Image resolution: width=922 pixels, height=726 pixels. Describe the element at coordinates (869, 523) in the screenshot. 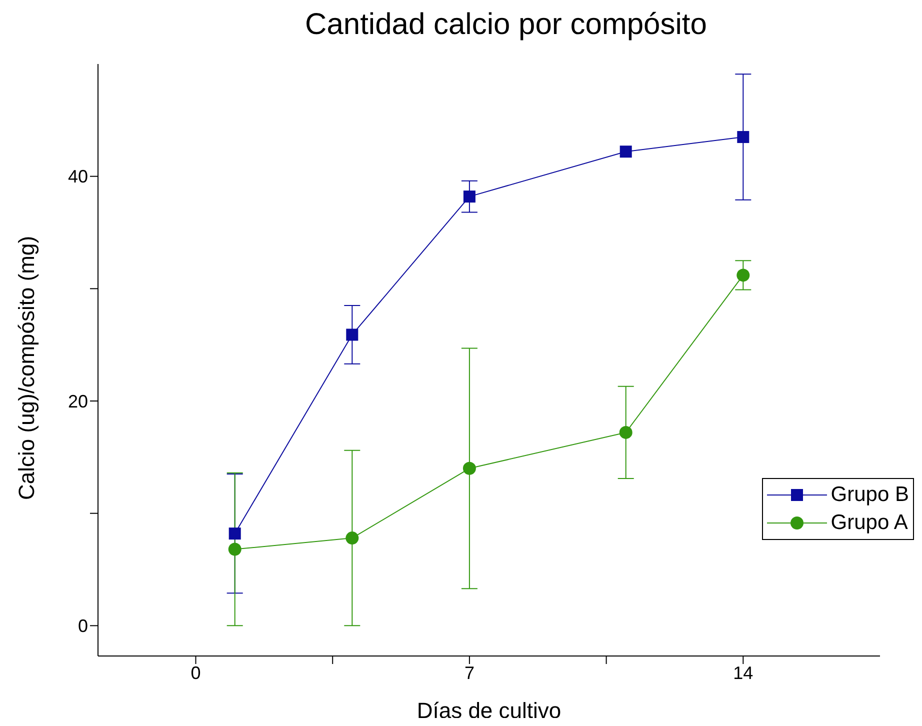

I see `legend-label: Grupo A` at that location.